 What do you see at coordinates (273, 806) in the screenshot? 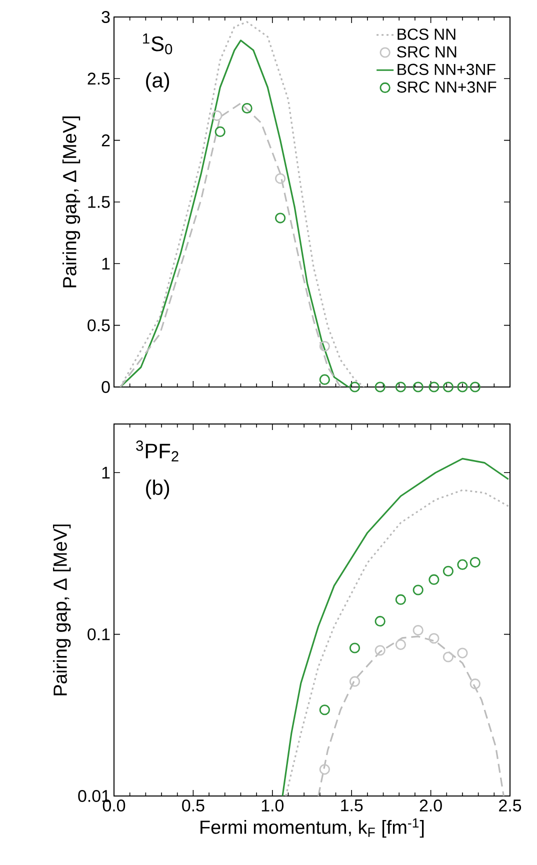
I see `x-tick-label: 1.0` at bounding box center [273, 806].